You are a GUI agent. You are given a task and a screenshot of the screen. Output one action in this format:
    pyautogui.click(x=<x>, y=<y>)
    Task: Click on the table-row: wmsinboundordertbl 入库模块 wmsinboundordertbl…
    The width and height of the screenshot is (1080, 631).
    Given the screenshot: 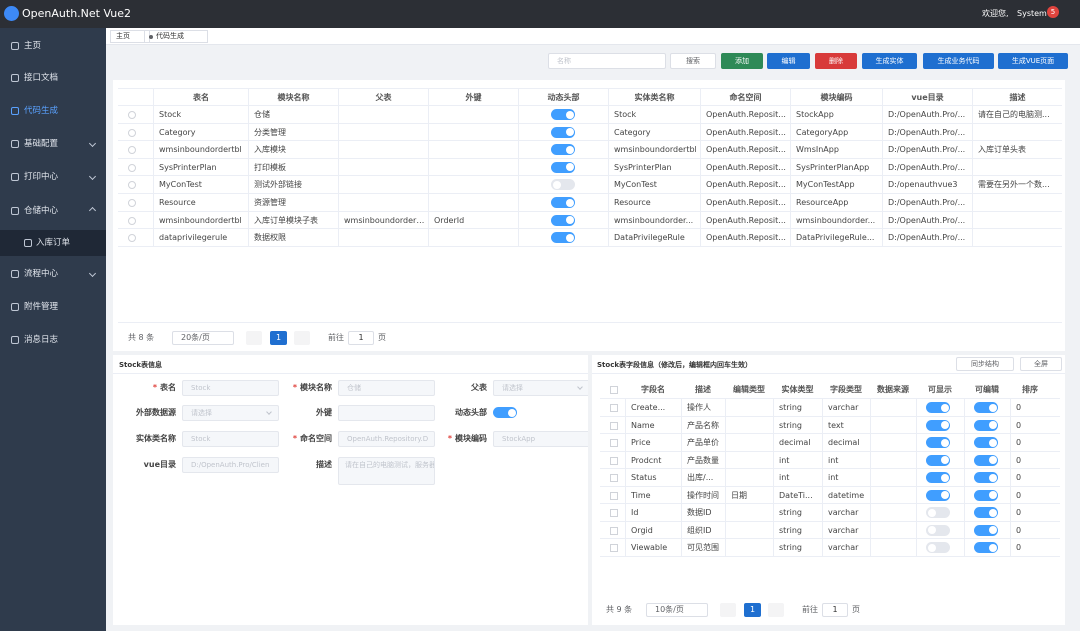 What is the action you would take?
    pyautogui.click(x=590, y=150)
    